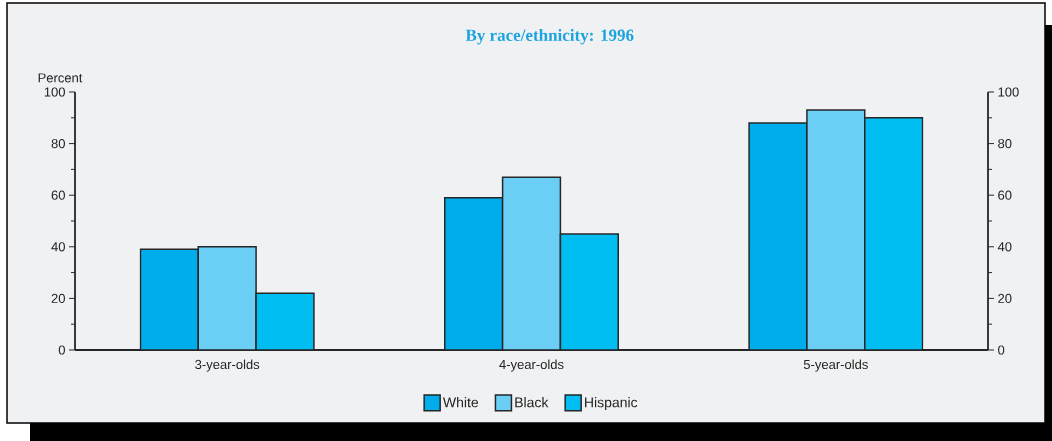 The width and height of the screenshot is (1052, 441). I want to click on y-tick-label: 100, so click(54, 92).